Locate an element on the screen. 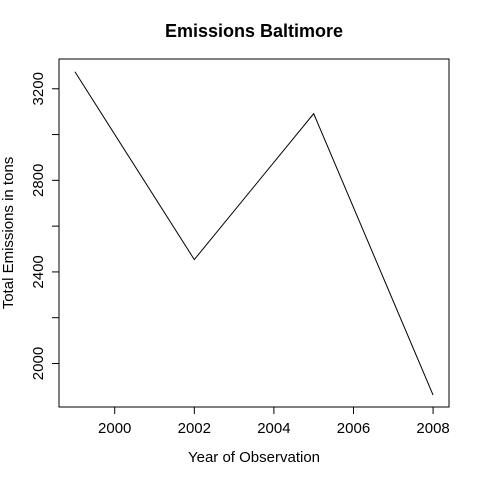 This screenshot has height=480, width=480. y-axis: 2000 2400 2800 3200 is located at coordinates (44, 226).